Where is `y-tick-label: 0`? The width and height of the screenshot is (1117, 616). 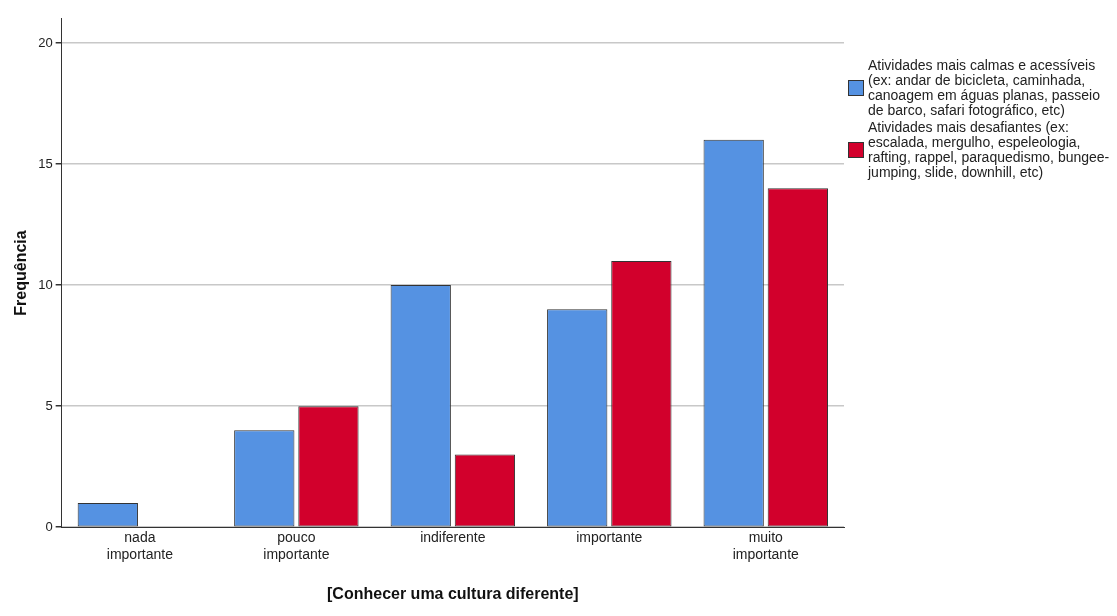 y-tick-label: 0 is located at coordinates (49, 526).